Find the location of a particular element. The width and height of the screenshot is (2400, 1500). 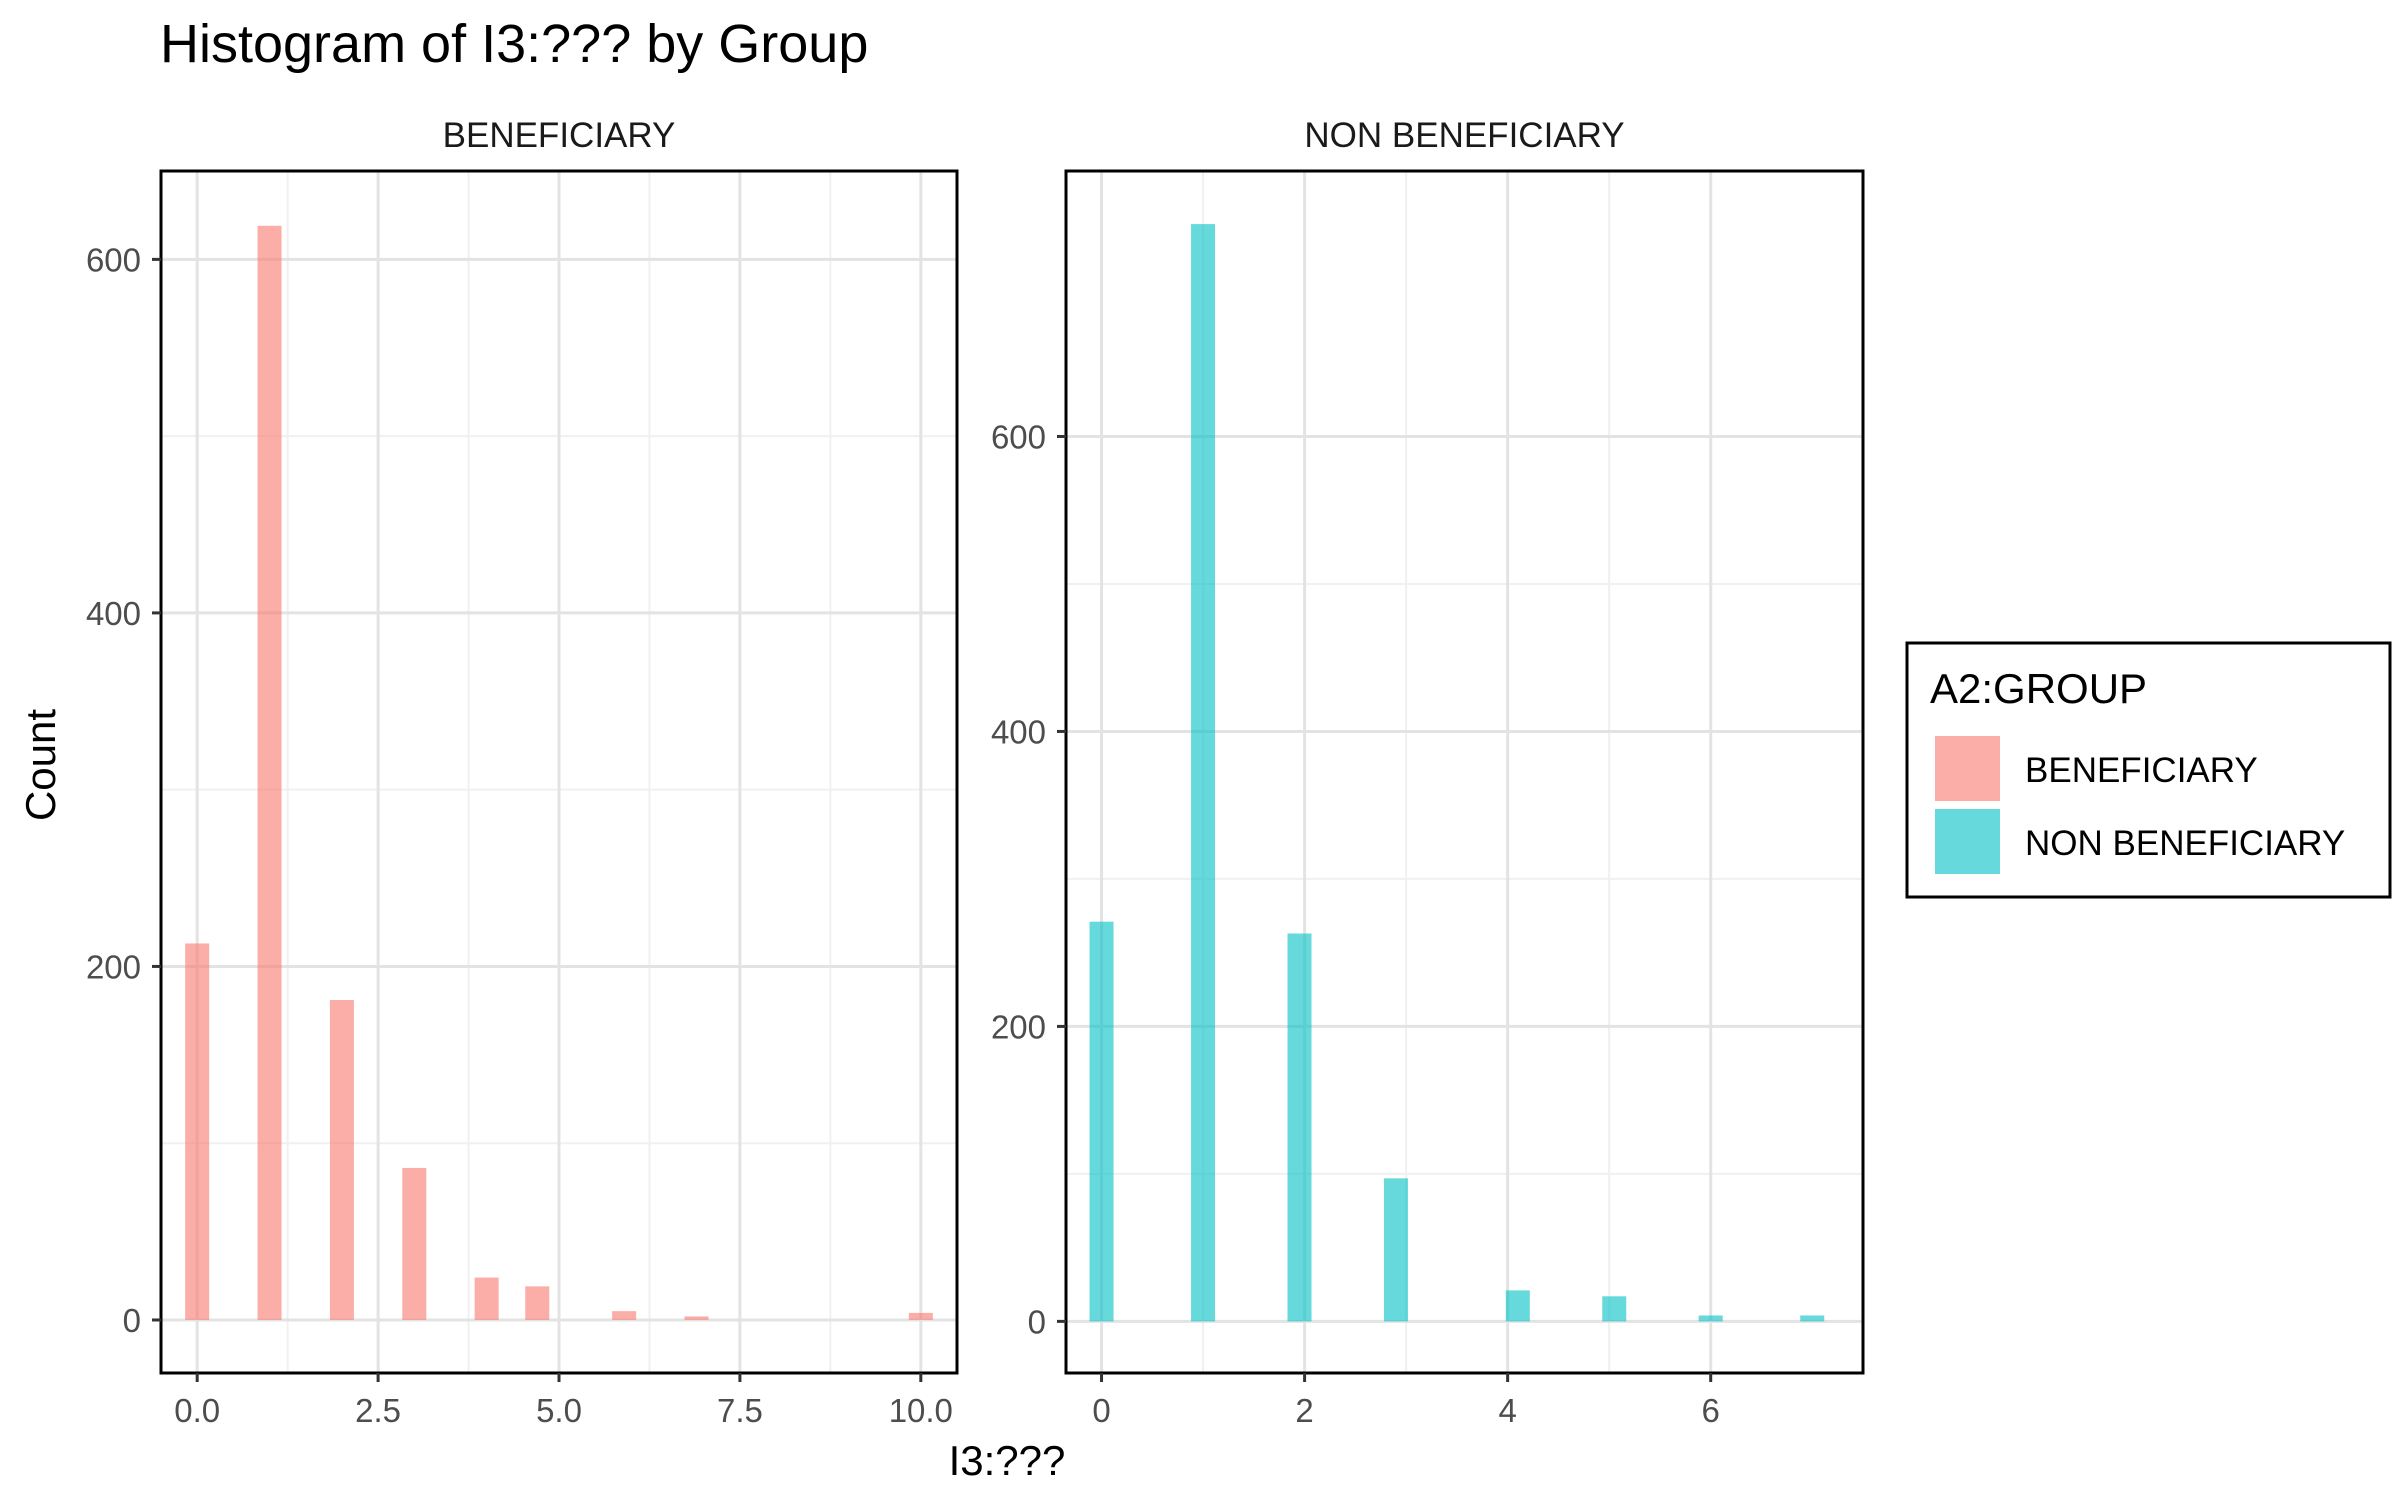

bar-non-beneficiary-x1 is located at coordinates (1203, 773).